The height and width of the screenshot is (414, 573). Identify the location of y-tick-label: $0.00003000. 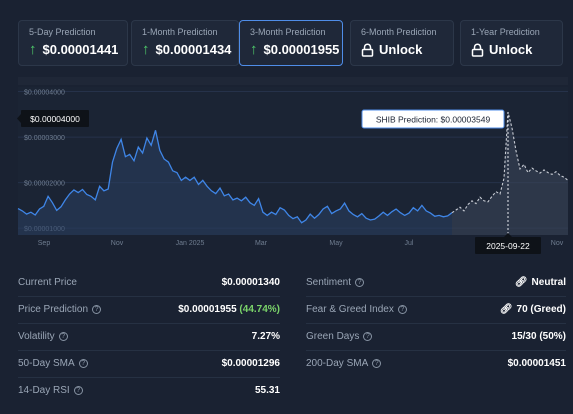
(44, 138).